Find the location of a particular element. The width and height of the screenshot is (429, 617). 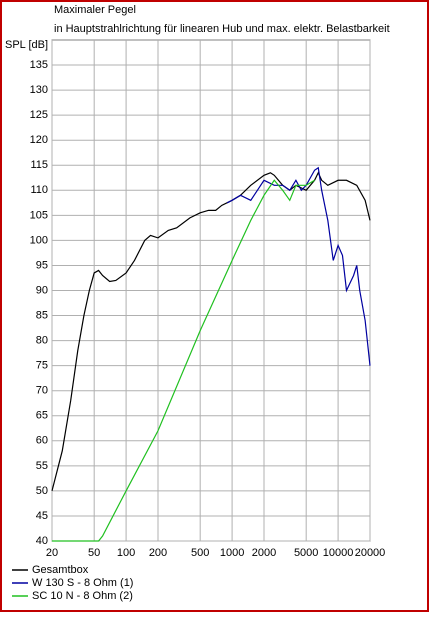

y-tick-label: 95 is located at coordinates (42, 265).